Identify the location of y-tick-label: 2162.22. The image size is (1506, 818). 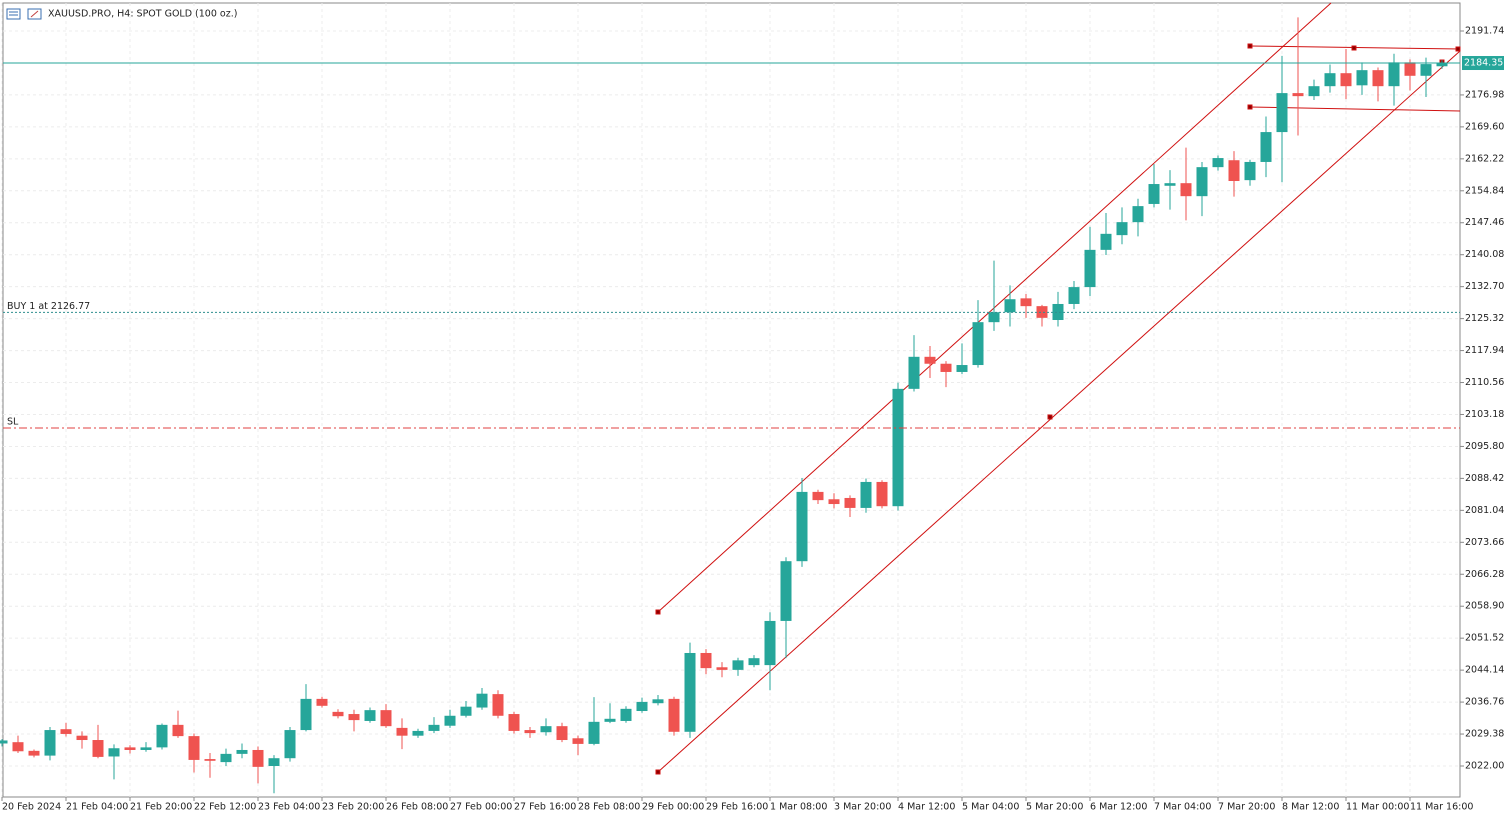
(1484, 158).